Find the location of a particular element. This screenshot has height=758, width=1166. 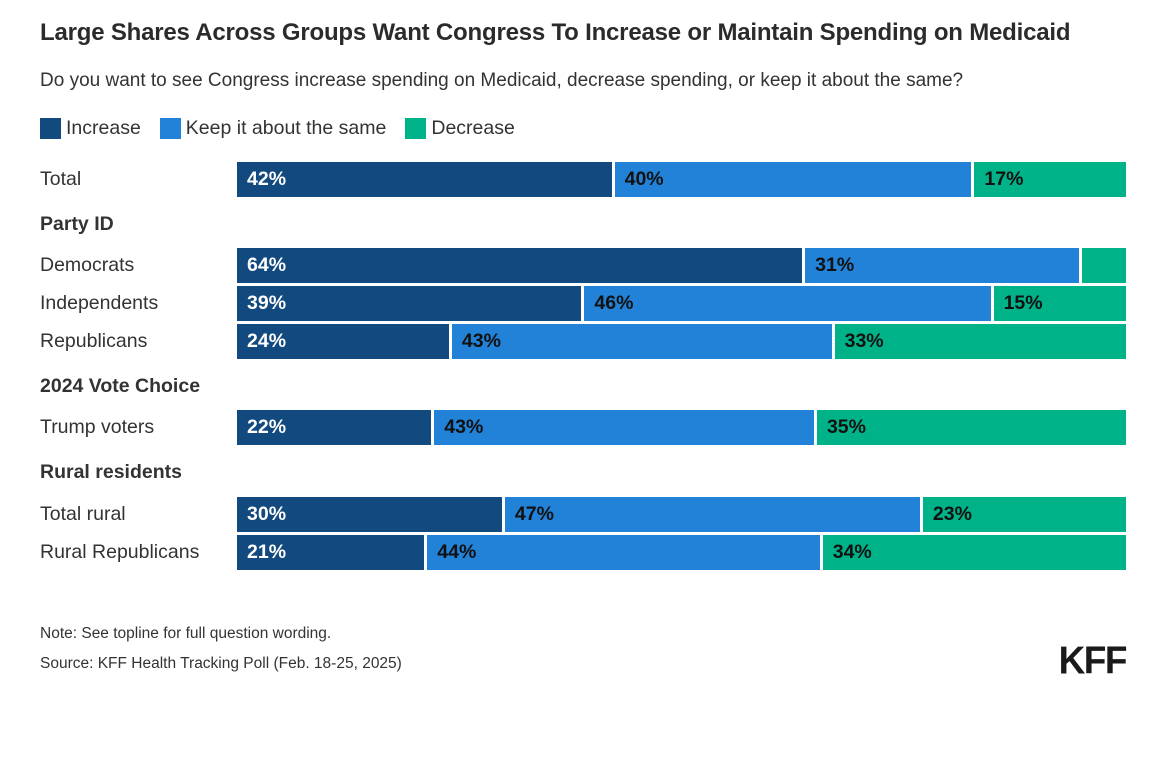

legend-swatch-keep-icon is located at coordinates (170, 128).